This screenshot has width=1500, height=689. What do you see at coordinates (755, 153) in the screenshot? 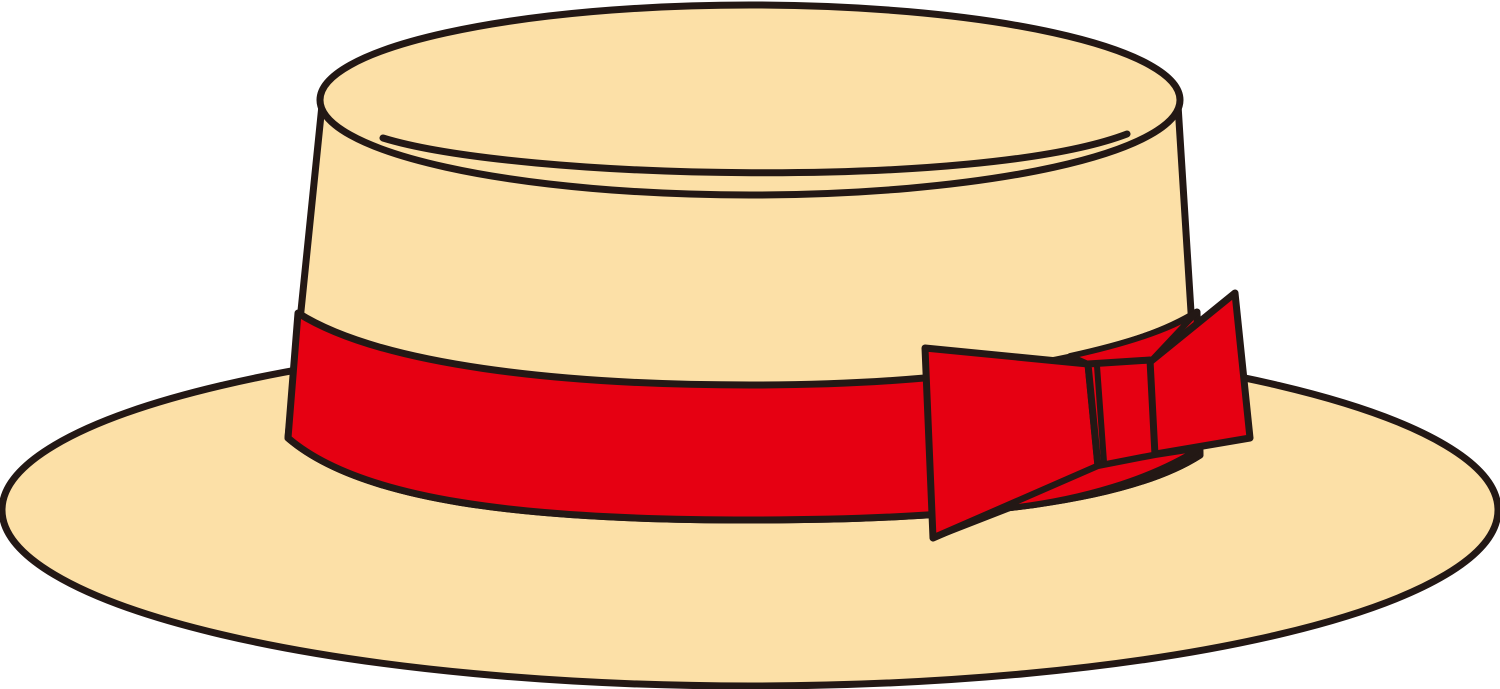
I see `hat-crown-crease` at bounding box center [755, 153].